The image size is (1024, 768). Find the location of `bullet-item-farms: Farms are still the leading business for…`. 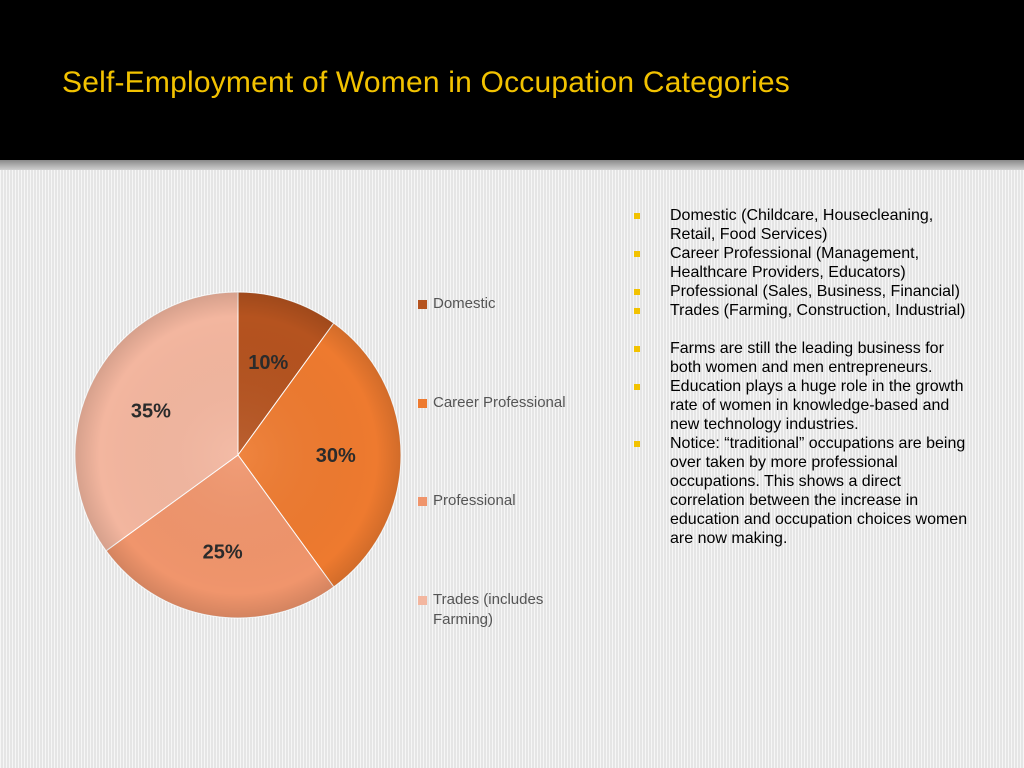

bullet-item-farms: Farms are still the leading business for… is located at coordinates (802, 358).